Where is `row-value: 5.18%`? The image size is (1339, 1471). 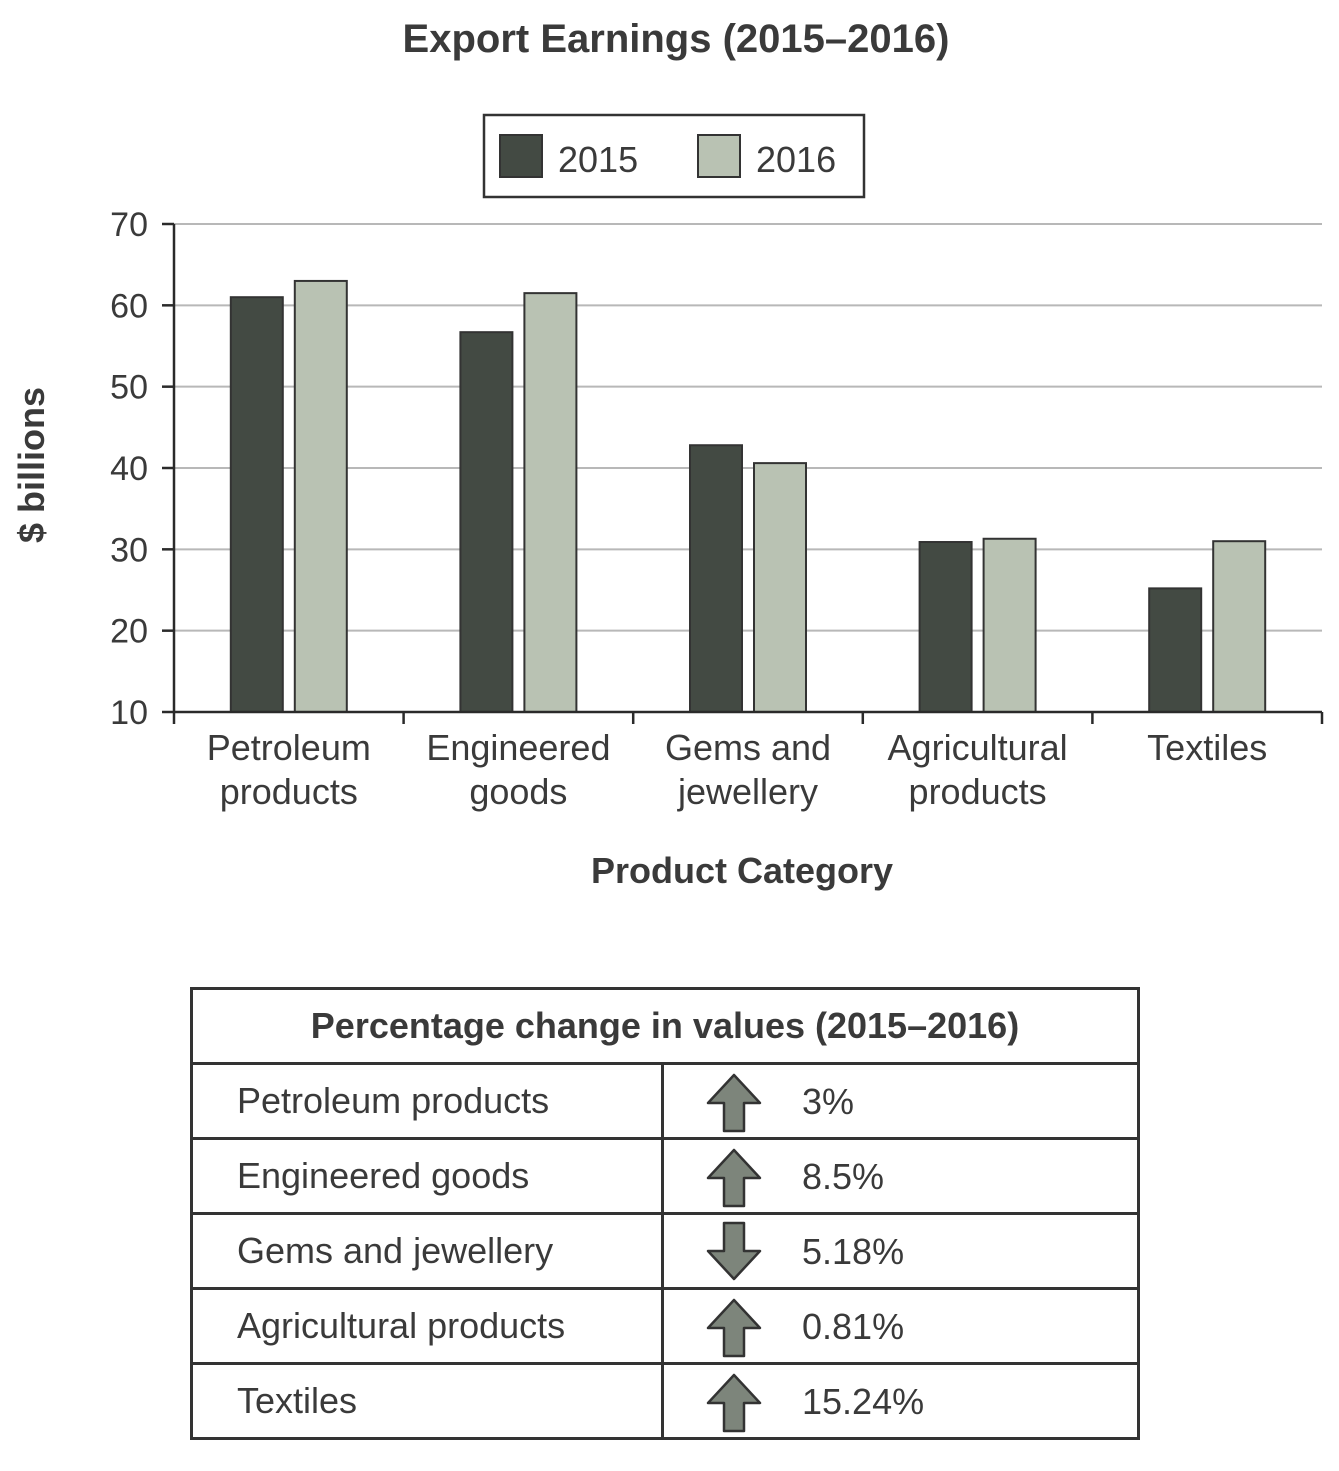 row-value: 5.18% is located at coordinates (853, 1251).